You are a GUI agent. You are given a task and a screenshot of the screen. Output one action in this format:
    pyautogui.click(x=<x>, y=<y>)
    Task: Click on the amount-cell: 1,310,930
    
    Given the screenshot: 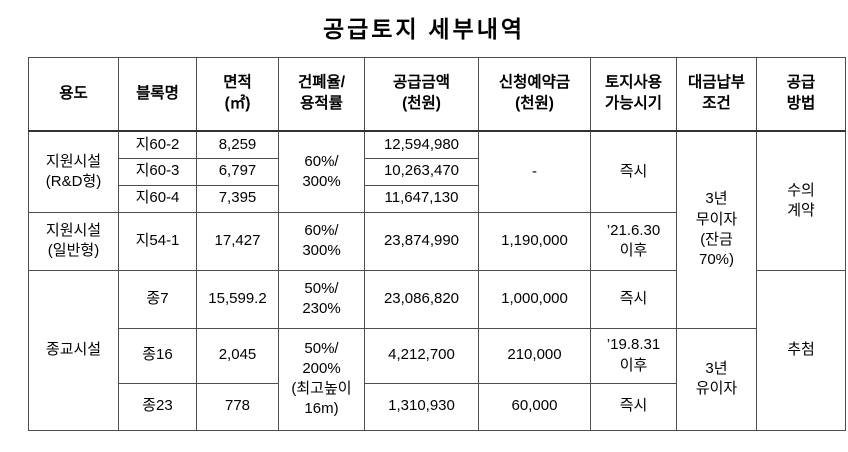 What is the action you would take?
    pyautogui.click(x=421, y=406)
    